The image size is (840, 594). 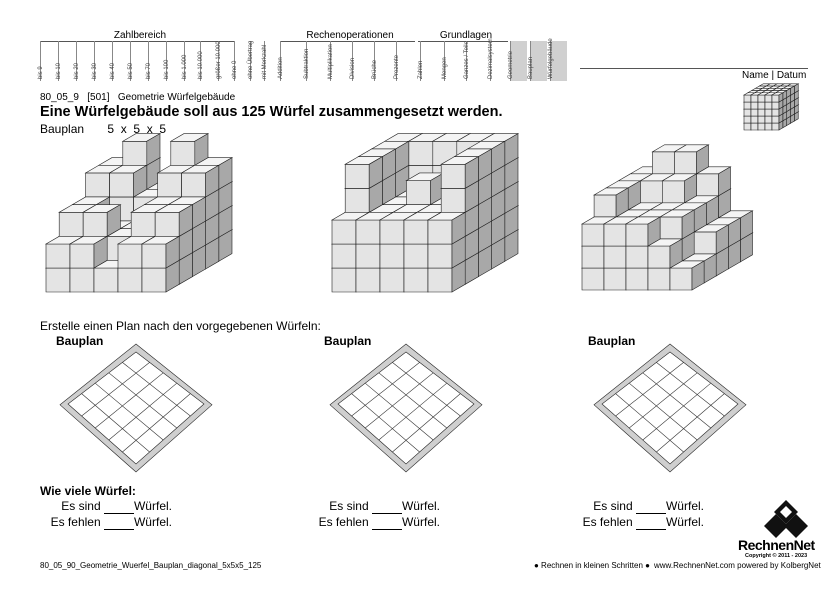 What do you see at coordinates (467, 60) in the screenshot?
I see `topic-column-label: Ganzes / Teile` at bounding box center [467, 60].